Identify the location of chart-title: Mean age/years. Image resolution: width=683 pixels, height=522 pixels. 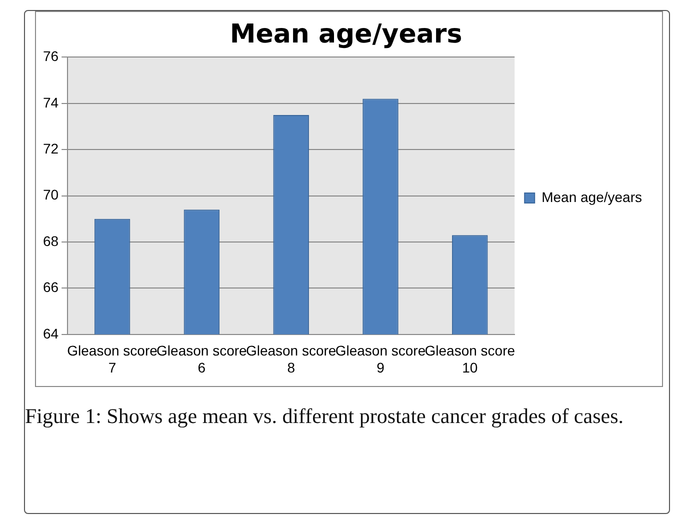
(346, 34).